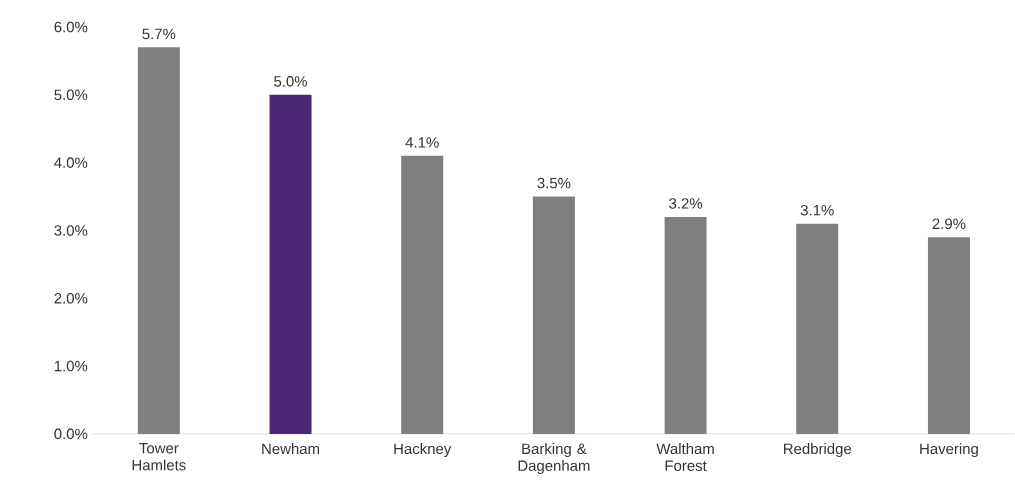 The image size is (1015, 501). What do you see at coordinates (685, 457) in the screenshot?
I see `x-tick-label: Waltham Forest` at bounding box center [685, 457].